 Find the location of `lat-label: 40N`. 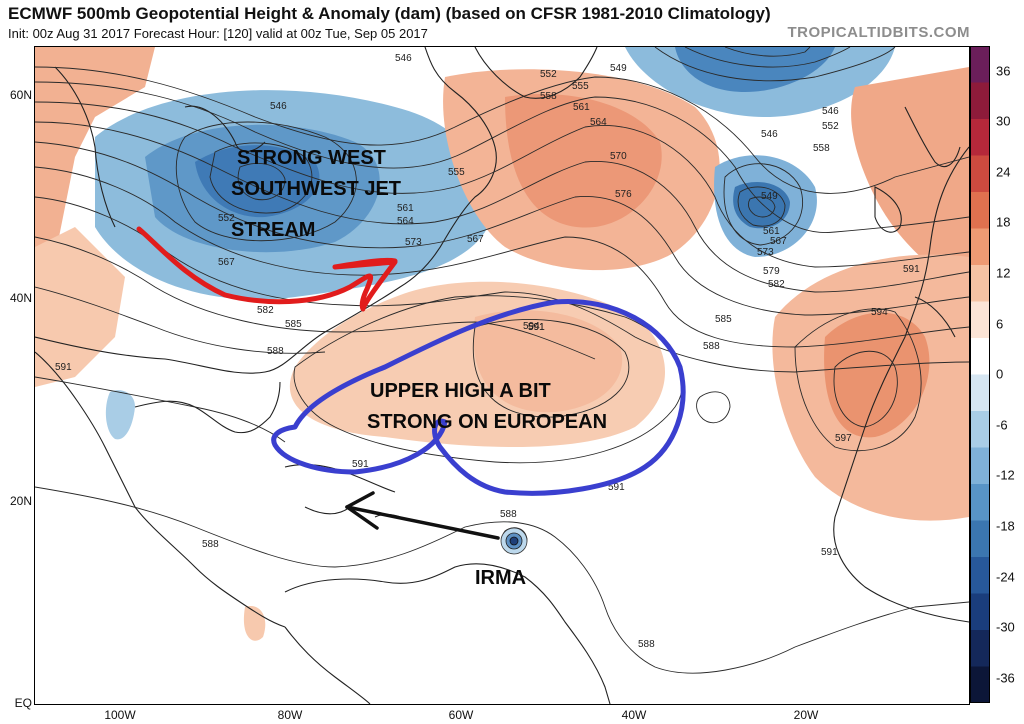

lat-label: 40N is located at coordinates (20, 298).